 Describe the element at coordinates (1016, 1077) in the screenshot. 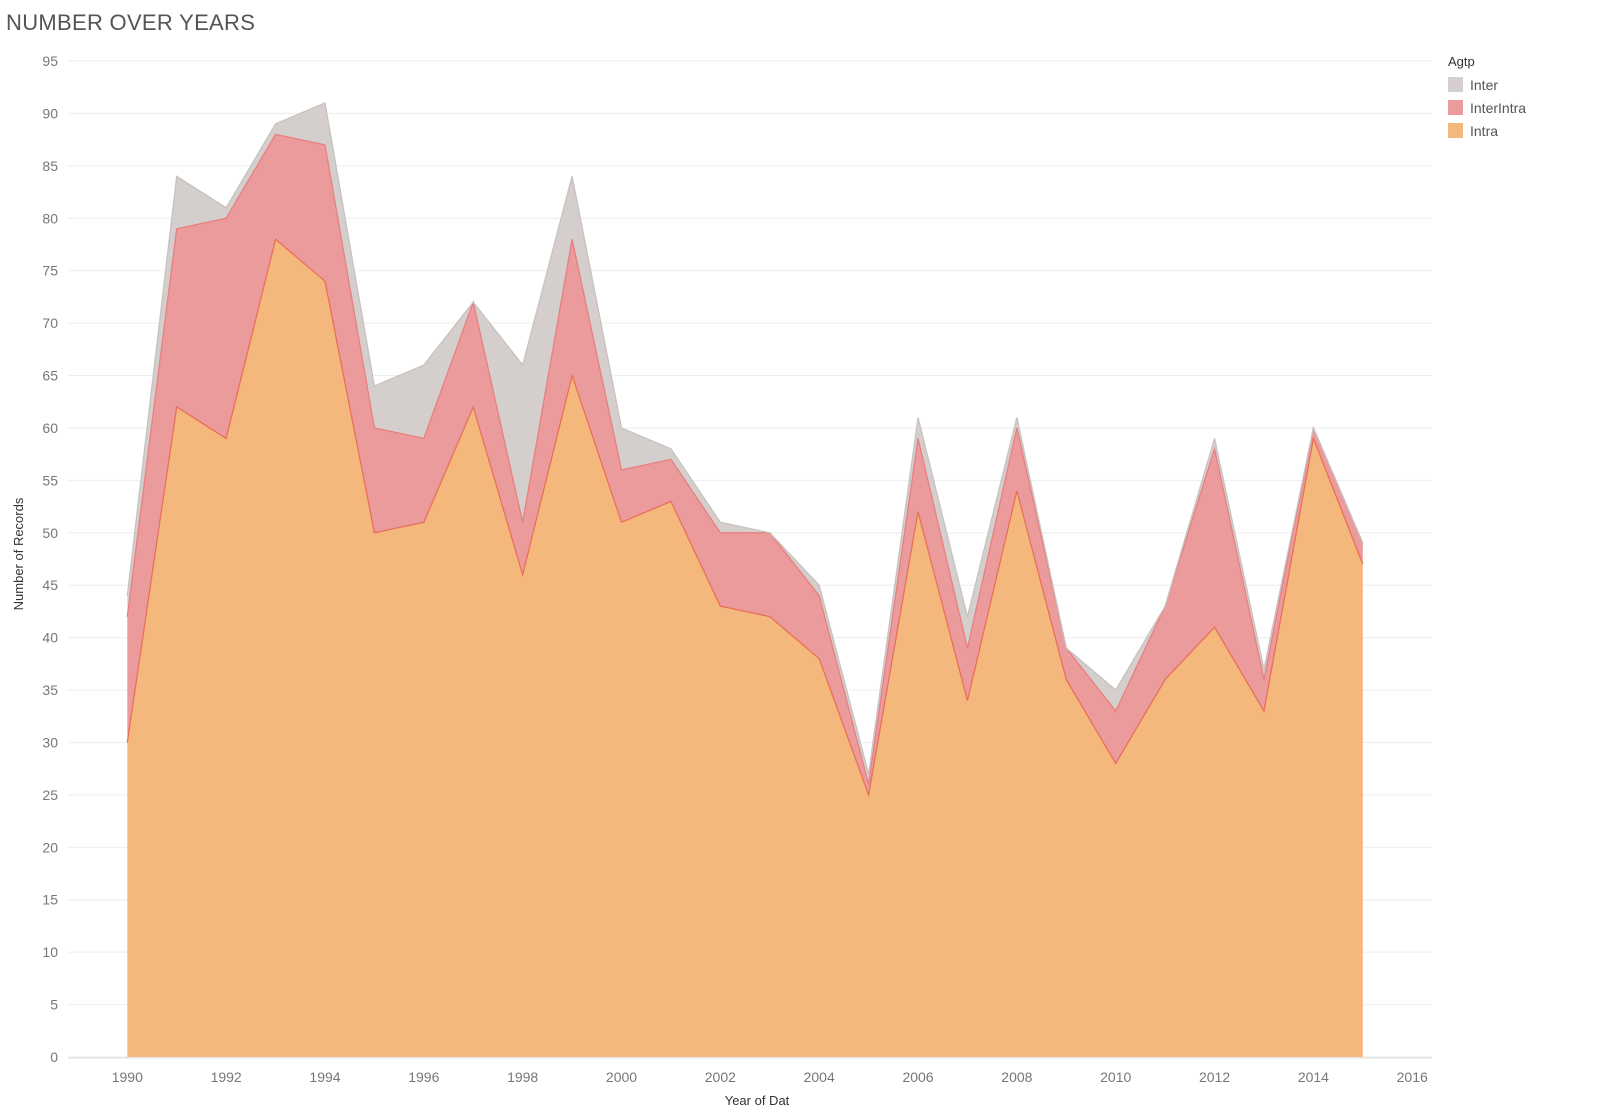

I see `x-tick-label: 2008` at that location.